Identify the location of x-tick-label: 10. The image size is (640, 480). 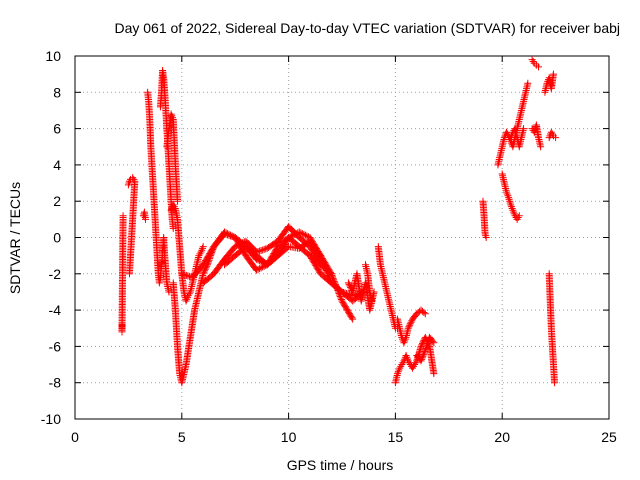
(289, 437).